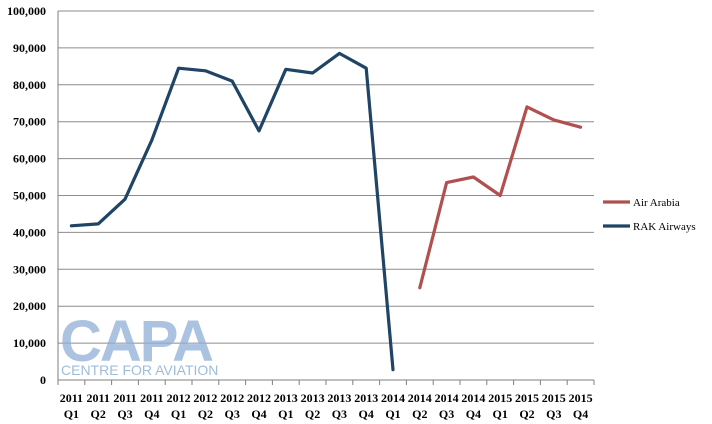 The height and width of the screenshot is (424, 712). I want to click on series-line-air-arabia, so click(500, 197).